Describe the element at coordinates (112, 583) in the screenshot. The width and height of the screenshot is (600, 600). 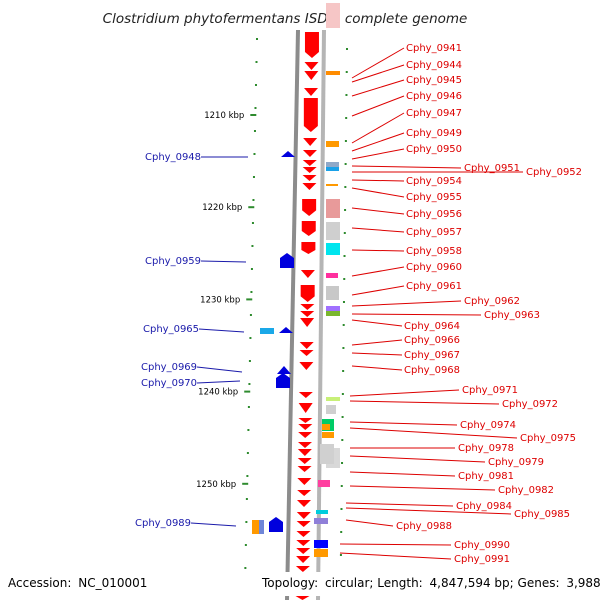
I see `accession-value: NC_010001` at that location.